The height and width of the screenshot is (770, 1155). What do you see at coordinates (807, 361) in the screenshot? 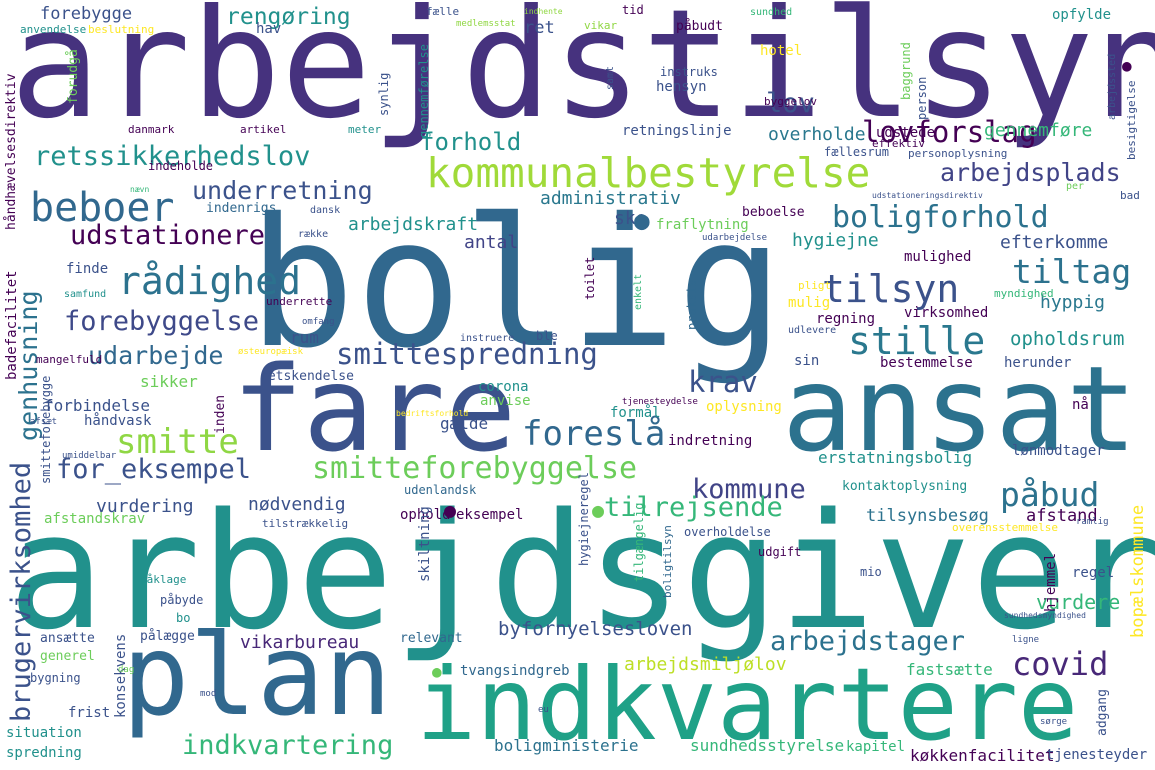
I see `word-sin: sin` at bounding box center [807, 361].